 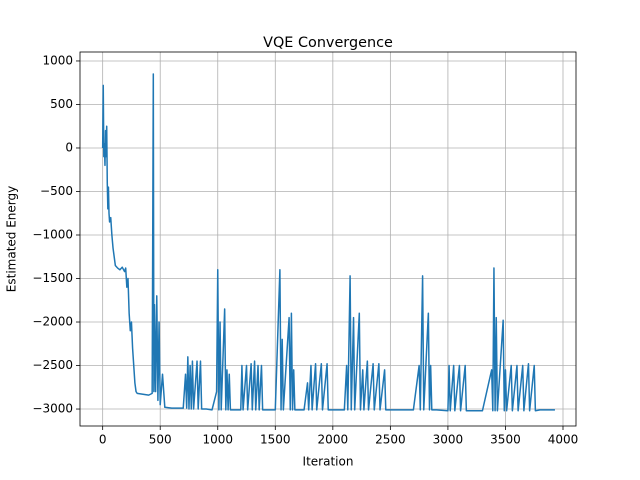 What do you see at coordinates (52, 278) in the screenshot?
I see `y-tick-label: −1500` at bounding box center [52, 278].